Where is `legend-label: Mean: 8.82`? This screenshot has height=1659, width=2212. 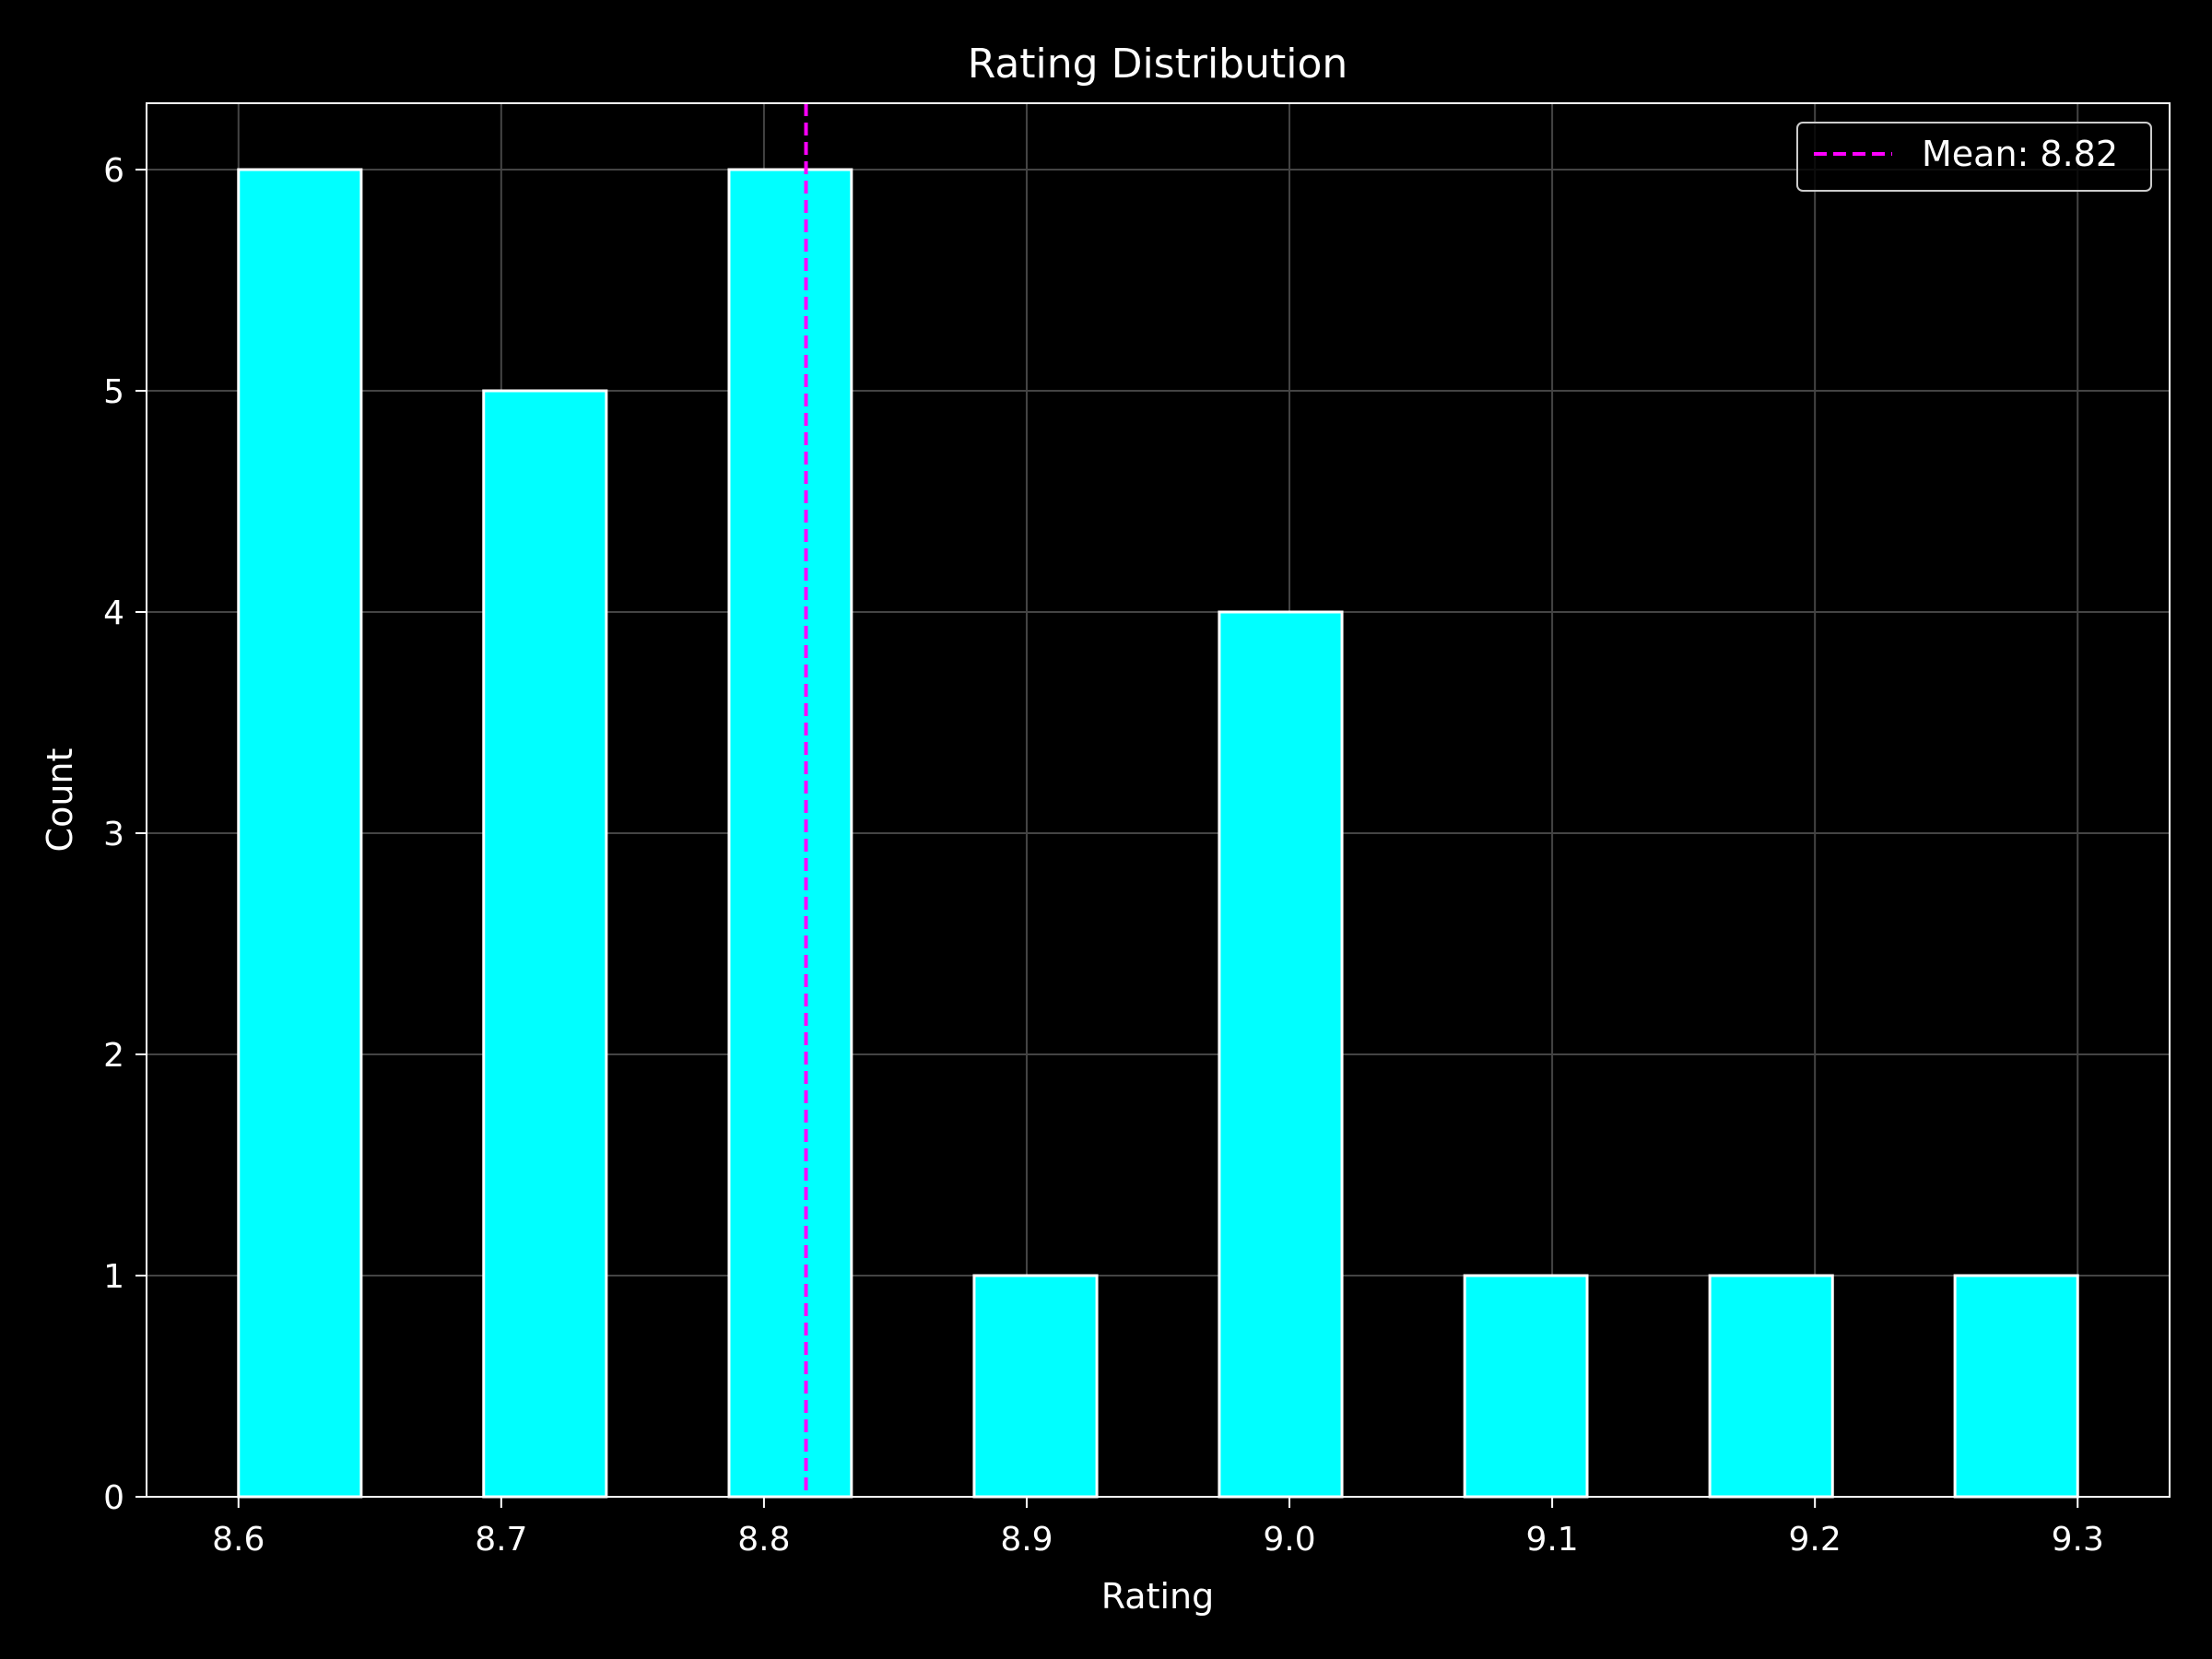
legend-label: Mean: 8.82 is located at coordinates (2020, 154).